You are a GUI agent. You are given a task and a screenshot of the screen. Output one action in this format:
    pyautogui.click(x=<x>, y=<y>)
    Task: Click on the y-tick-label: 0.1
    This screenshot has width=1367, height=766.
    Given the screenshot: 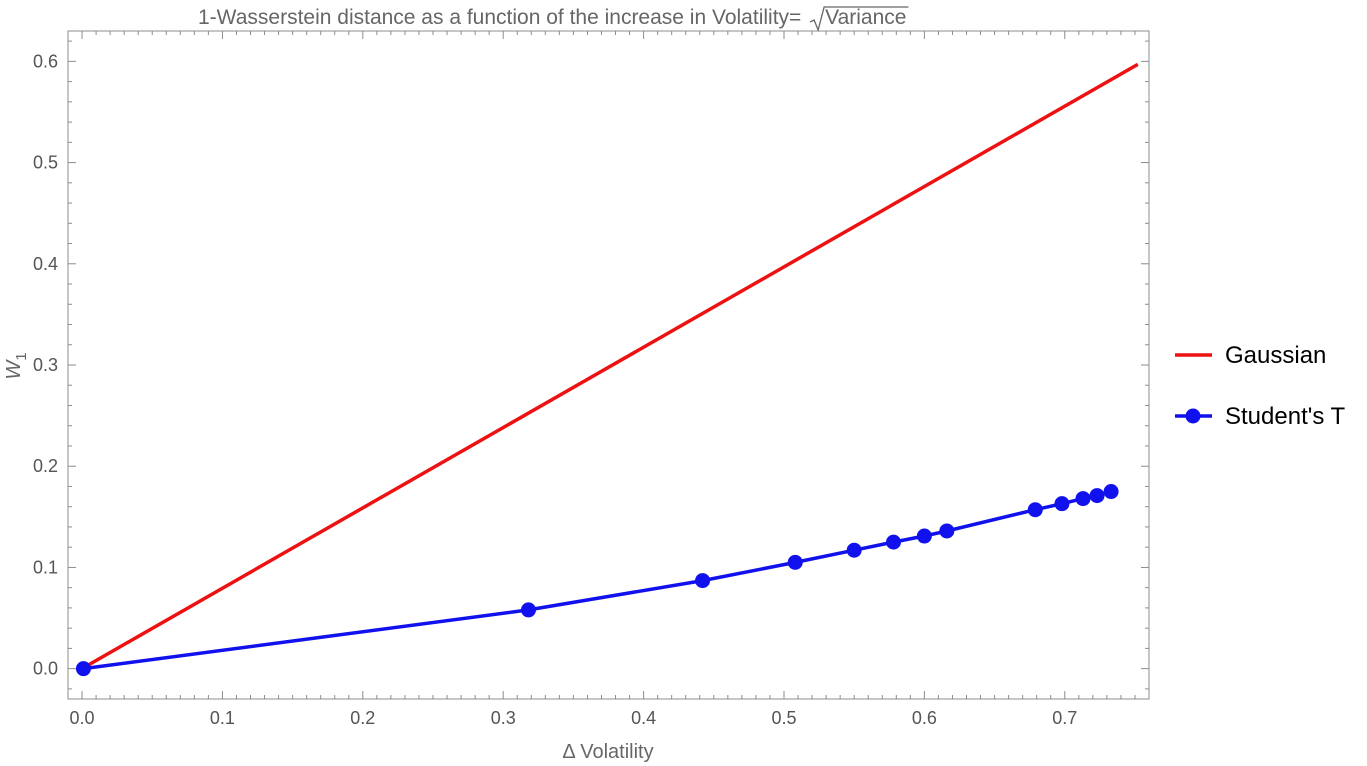 What is the action you would take?
    pyautogui.click(x=45, y=567)
    